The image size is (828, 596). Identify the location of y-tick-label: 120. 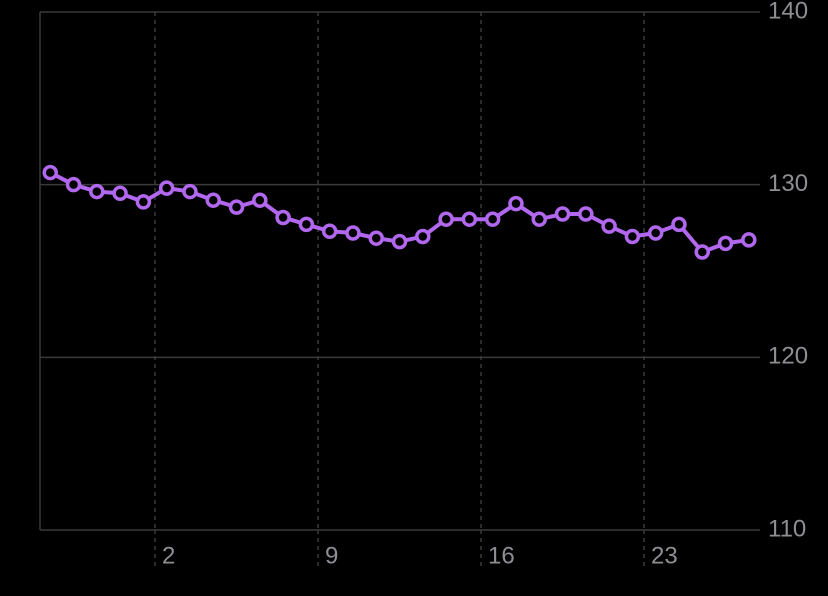
(788, 356).